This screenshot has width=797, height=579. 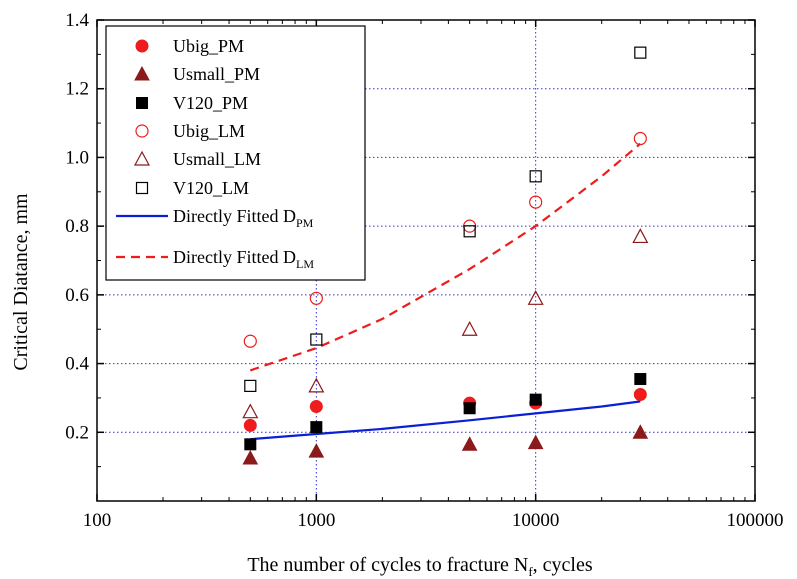 What do you see at coordinates (305, 223) in the screenshot?
I see `legend-label-sub: PM` at bounding box center [305, 223].